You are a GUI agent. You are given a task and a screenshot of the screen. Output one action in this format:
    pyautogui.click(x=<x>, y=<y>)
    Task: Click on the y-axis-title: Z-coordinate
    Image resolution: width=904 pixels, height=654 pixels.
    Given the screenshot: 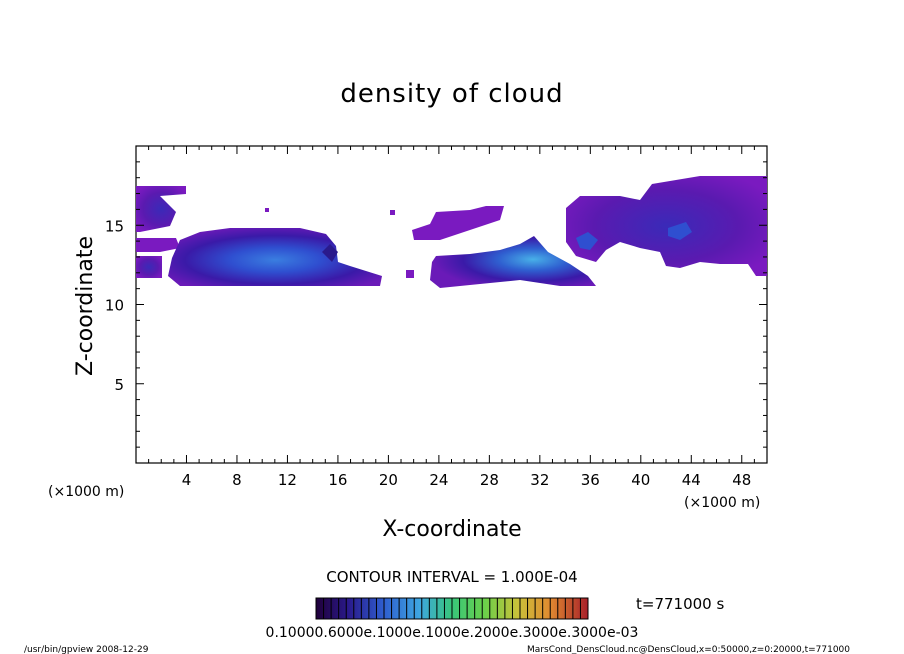 What is the action you would take?
    pyautogui.click(x=85, y=306)
    